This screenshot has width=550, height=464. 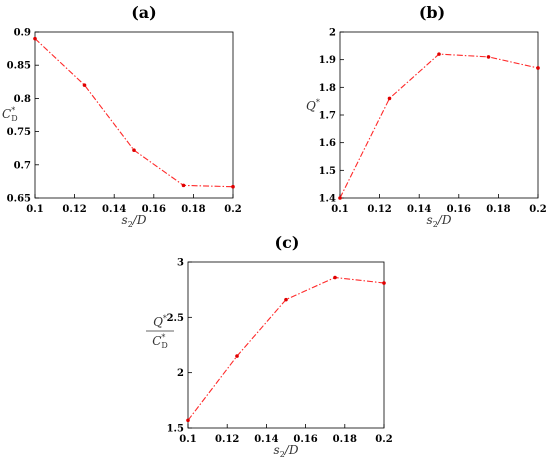 I want to click on panel-b-x-ticks: 0.1 0.12 0.14 0.16 0.18 0.2, so click(x=439, y=204).